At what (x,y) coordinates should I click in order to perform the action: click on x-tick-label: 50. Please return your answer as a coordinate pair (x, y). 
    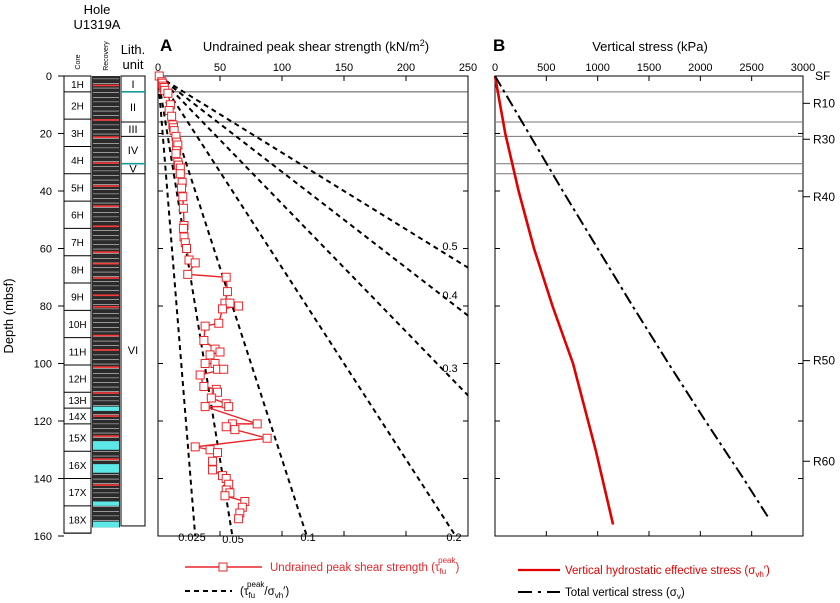
    Looking at the image, I should click on (220, 68).